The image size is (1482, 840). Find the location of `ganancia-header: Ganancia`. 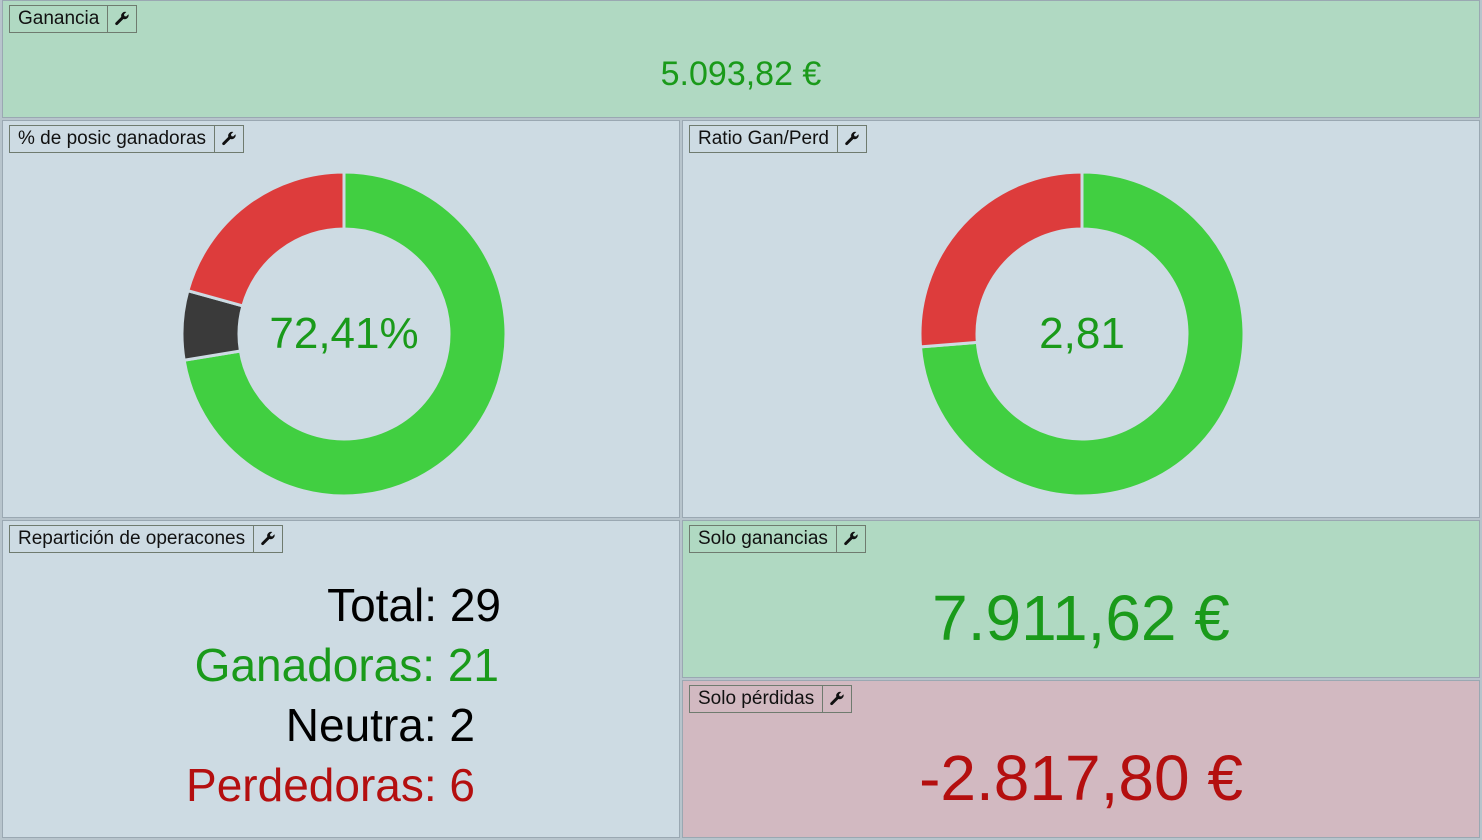

ganancia-header: Ganancia is located at coordinates (73, 19).